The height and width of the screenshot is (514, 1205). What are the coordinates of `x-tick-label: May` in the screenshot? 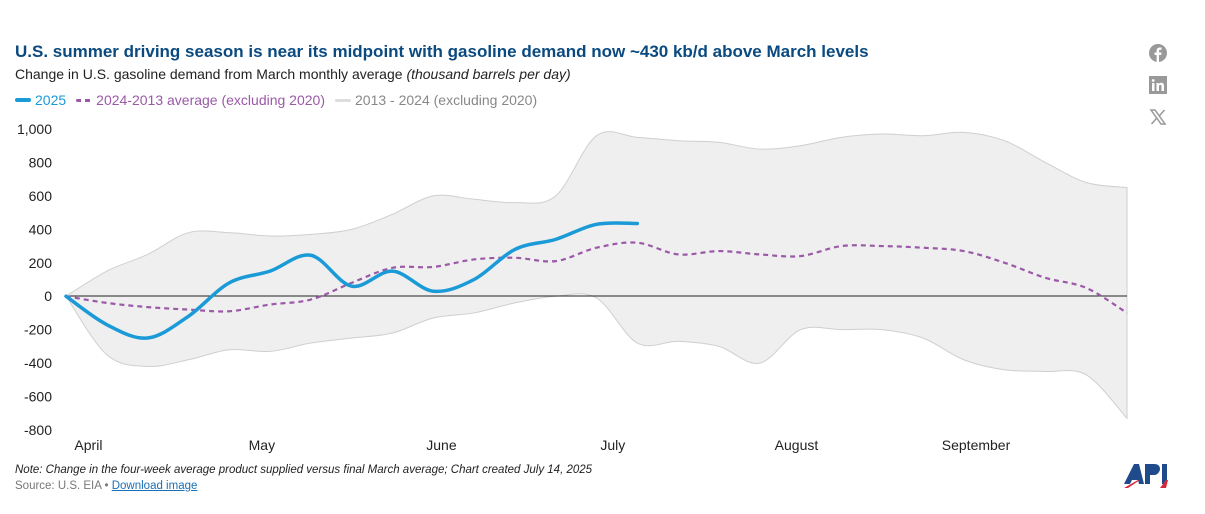 It's located at (262, 445).